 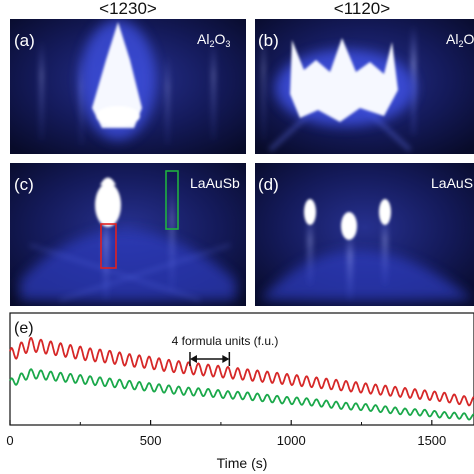 What do you see at coordinates (362, 9) in the screenshot?
I see `right-direction-label: <1120>` at bounding box center [362, 9].